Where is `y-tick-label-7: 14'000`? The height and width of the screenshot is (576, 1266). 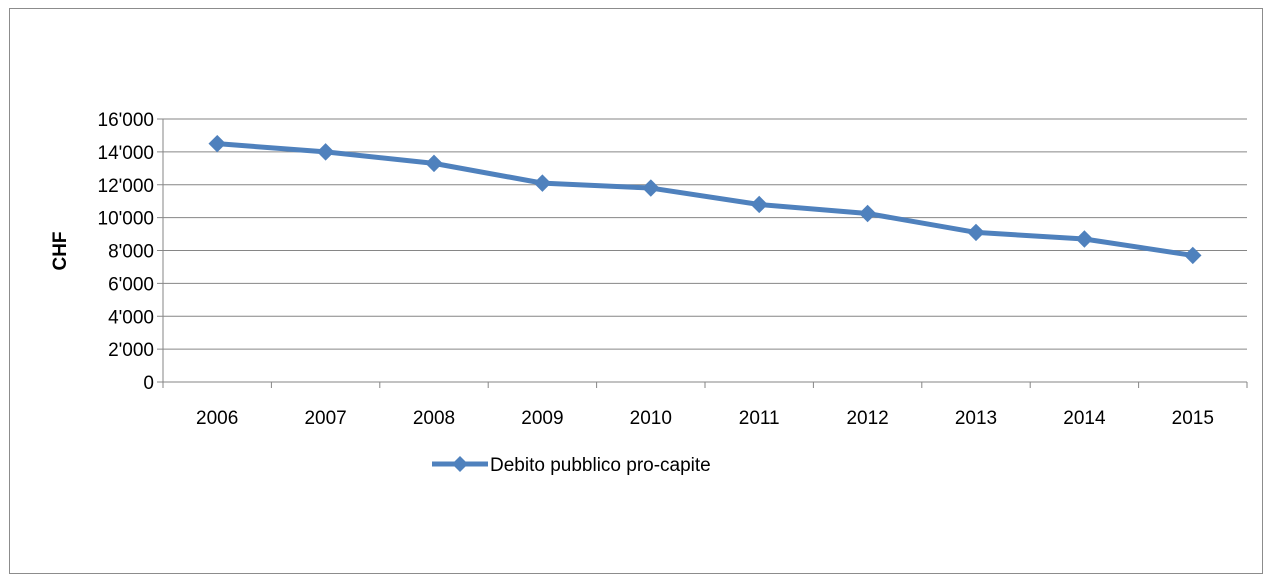
y-tick-label-7: 14'000 is located at coordinates (126, 153).